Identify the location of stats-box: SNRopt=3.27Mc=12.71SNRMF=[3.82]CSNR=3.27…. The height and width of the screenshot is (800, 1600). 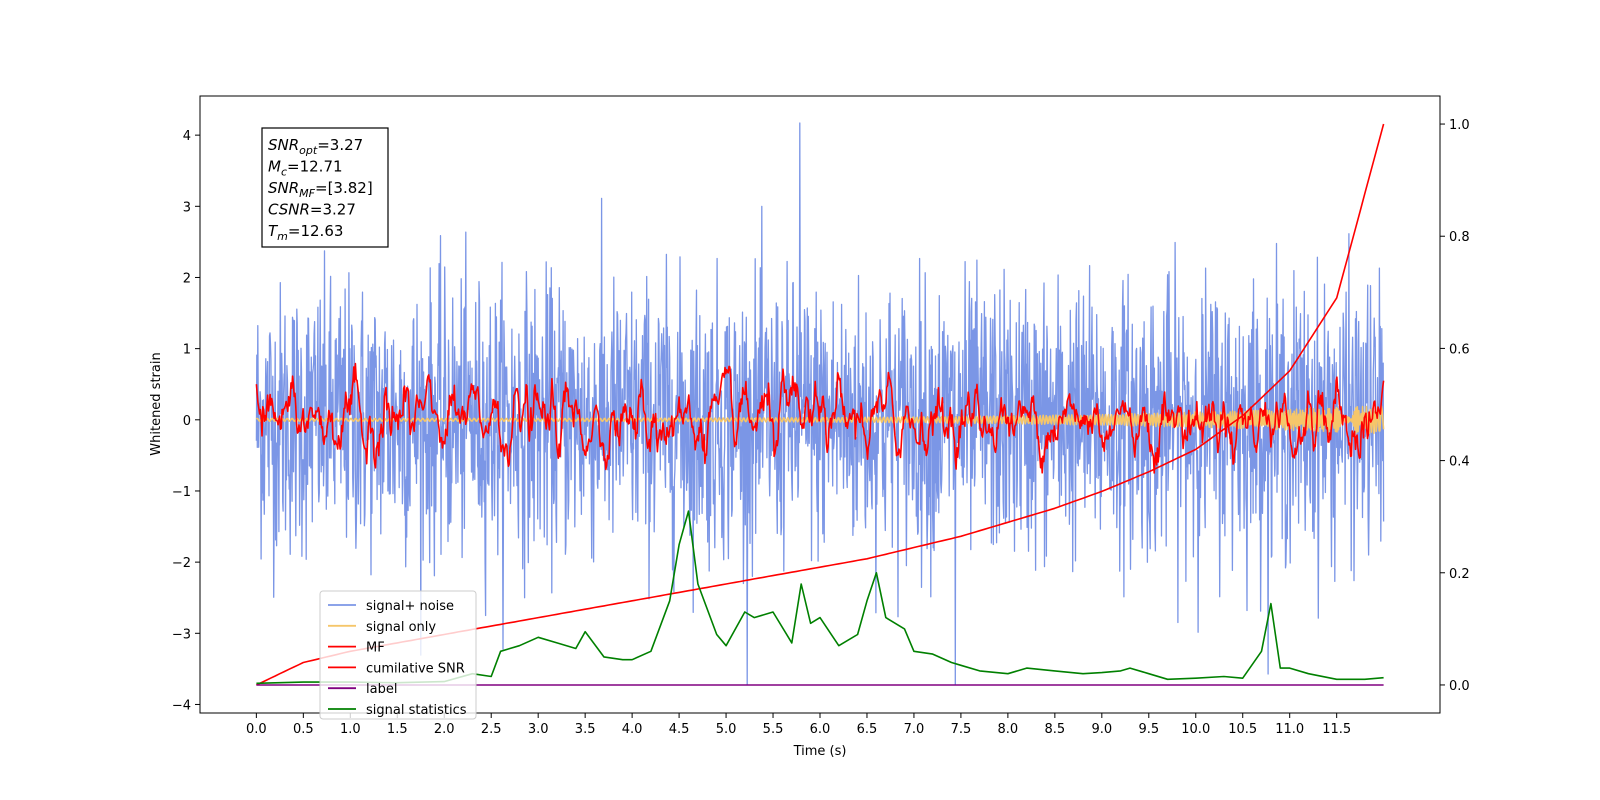
(325, 187).